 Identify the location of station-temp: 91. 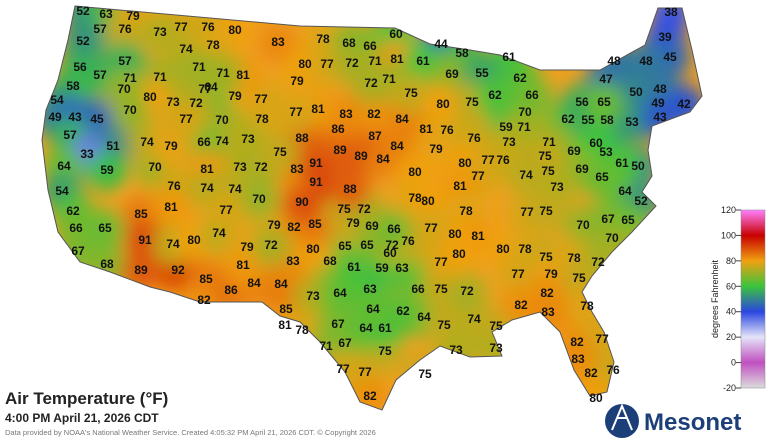
(316, 182).